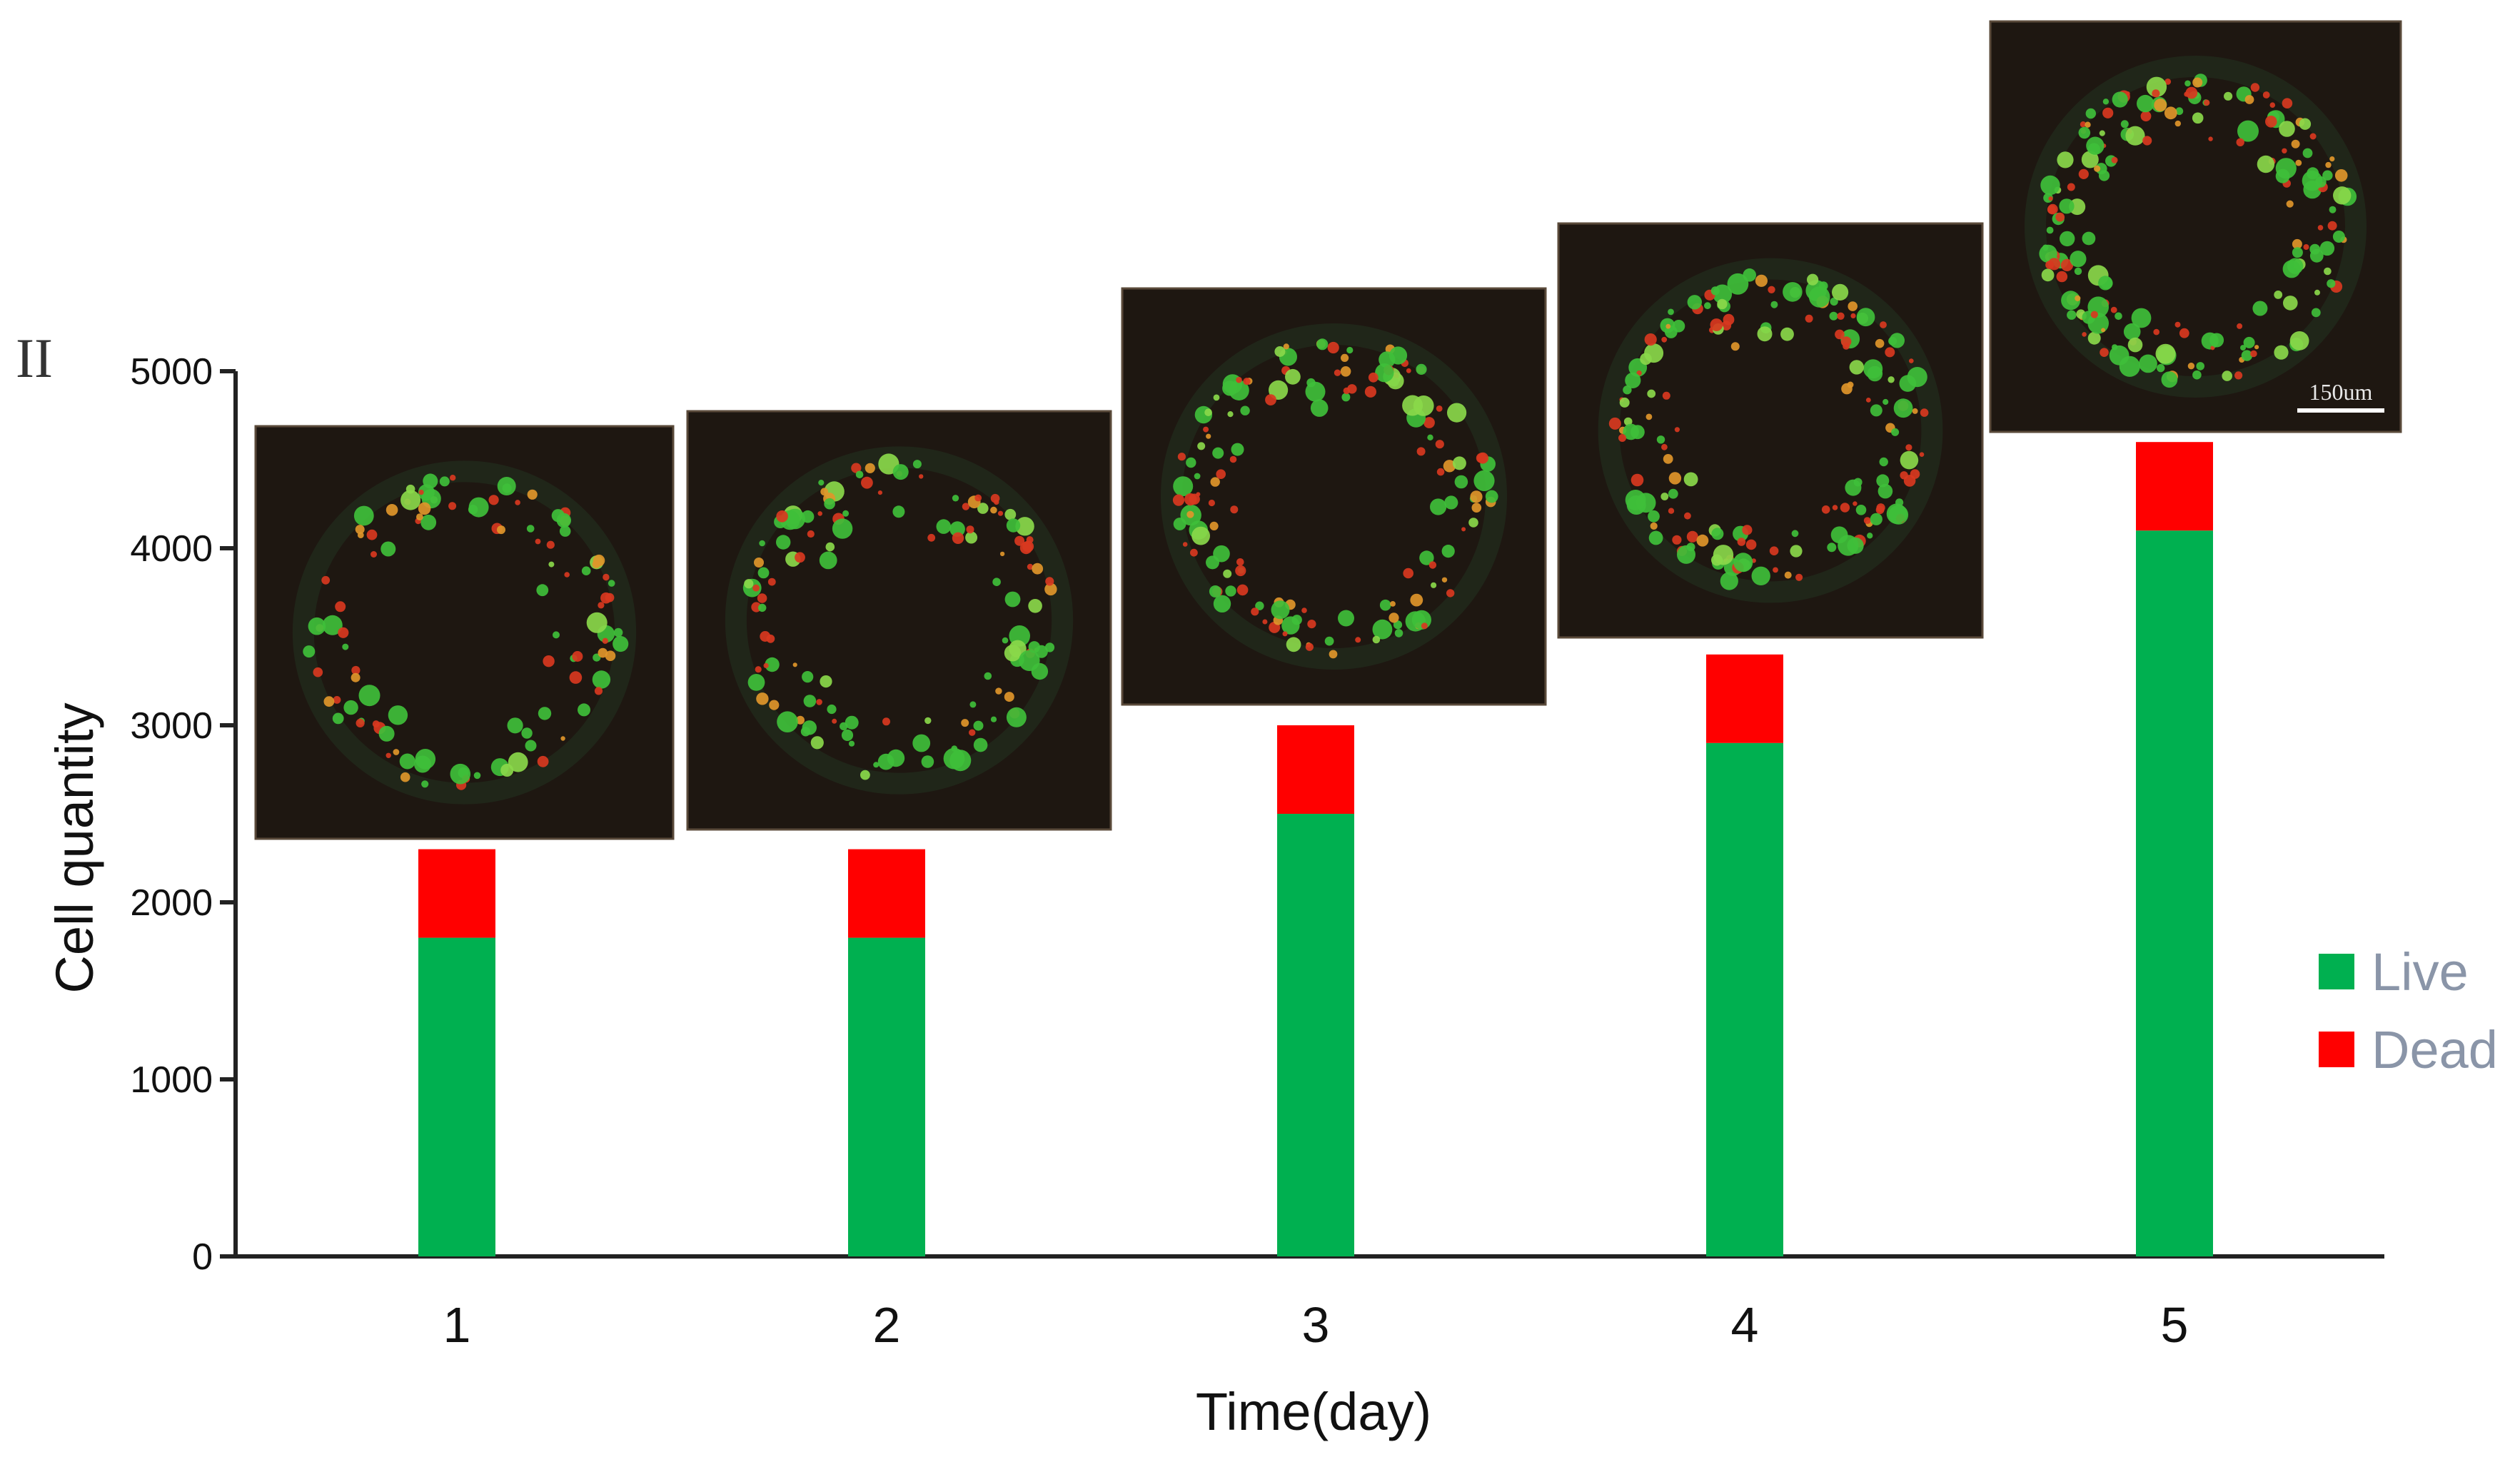  I want to click on x-axis-label: Time(day), so click(1313, 1411).